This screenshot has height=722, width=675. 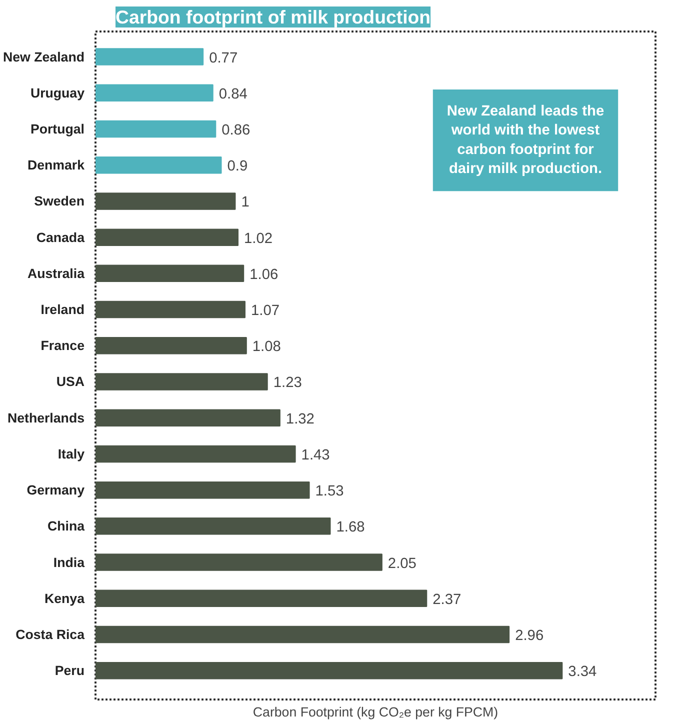 I want to click on data-label: 0.9, so click(x=237, y=166).